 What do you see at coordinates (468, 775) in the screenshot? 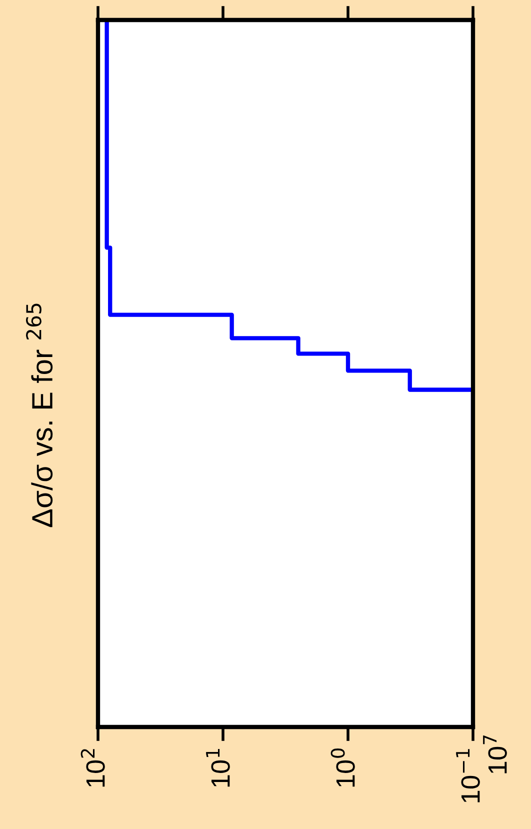
I see `x-tick-label: 10$^{−1}$` at bounding box center [468, 775].